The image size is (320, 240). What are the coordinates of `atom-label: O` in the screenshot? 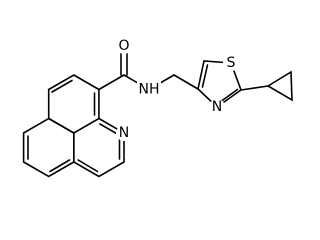 It's located at (123, 46).